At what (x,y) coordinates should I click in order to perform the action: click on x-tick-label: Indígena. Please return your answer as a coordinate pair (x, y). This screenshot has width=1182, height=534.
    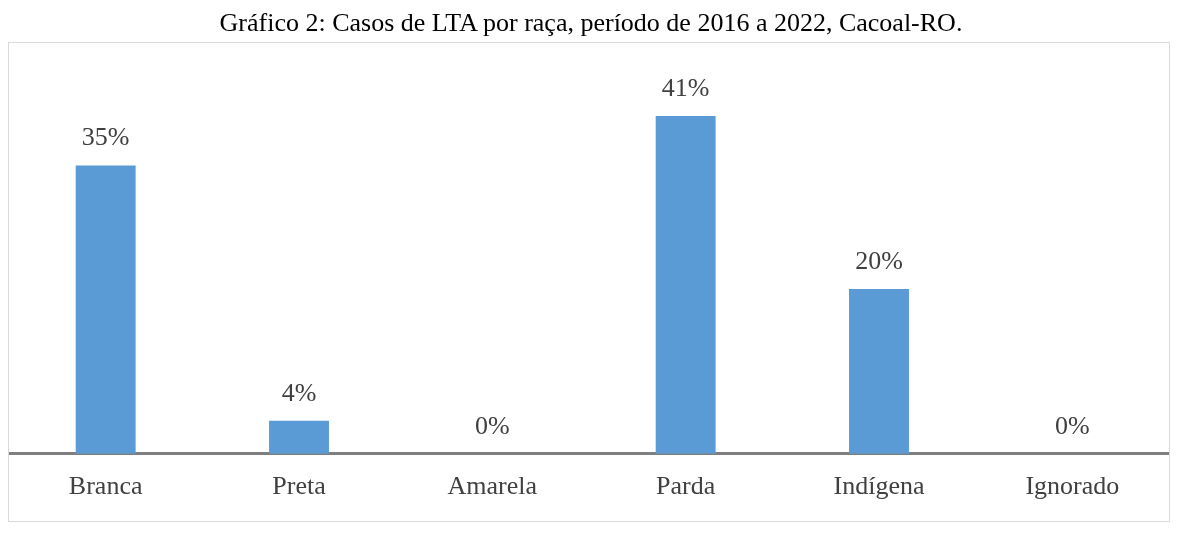
    Looking at the image, I should click on (879, 486).